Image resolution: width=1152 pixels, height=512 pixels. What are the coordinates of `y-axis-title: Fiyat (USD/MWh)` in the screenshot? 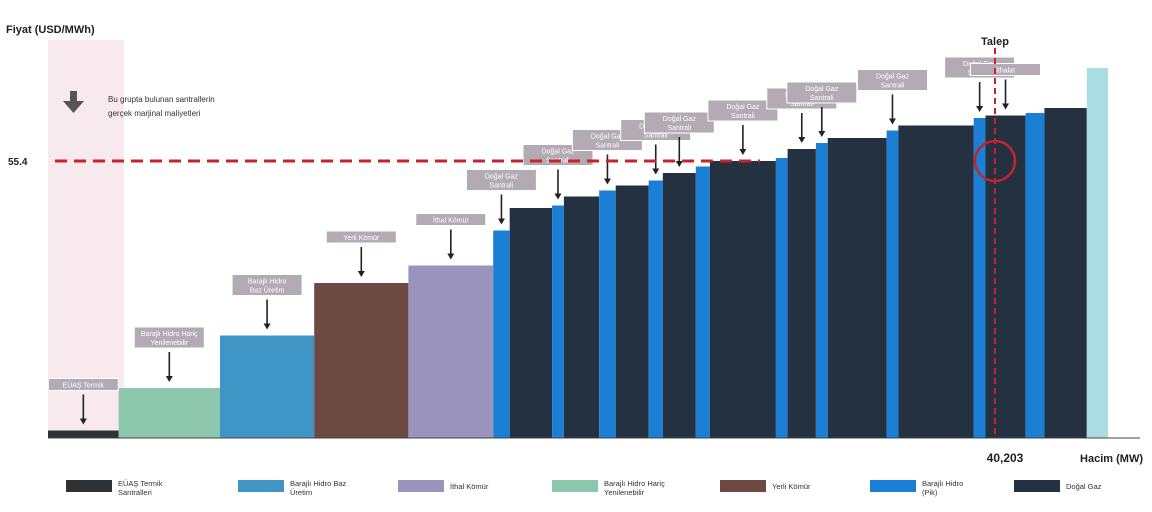 It's located at (50, 30).